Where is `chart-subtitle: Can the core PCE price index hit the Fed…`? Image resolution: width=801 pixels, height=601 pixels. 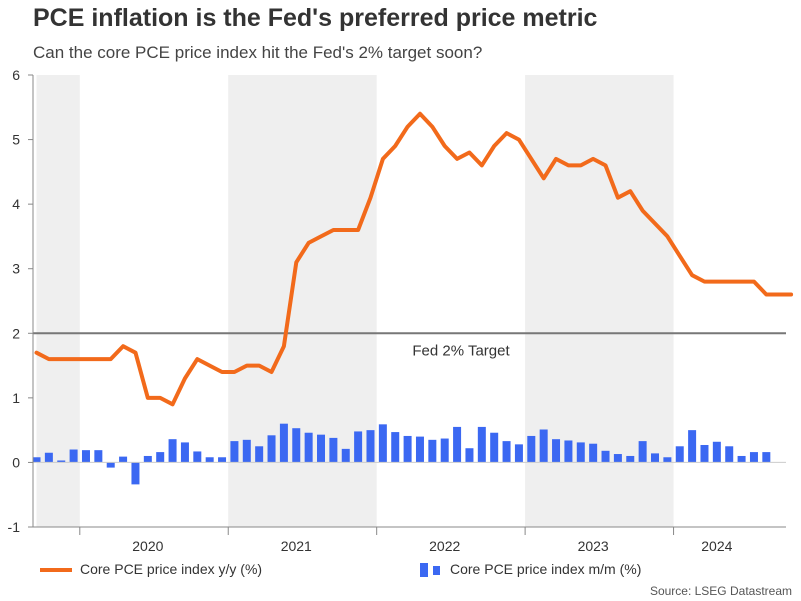
chart-subtitle: Can the core PCE price index hit the Fed… is located at coordinates (258, 52).